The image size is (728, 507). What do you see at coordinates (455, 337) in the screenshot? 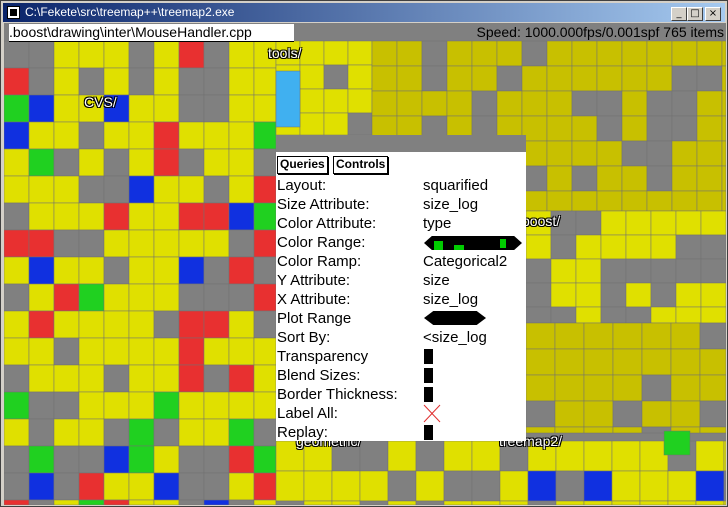
I see `sort-by-value: <size_log` at bounding box center [455, 337].